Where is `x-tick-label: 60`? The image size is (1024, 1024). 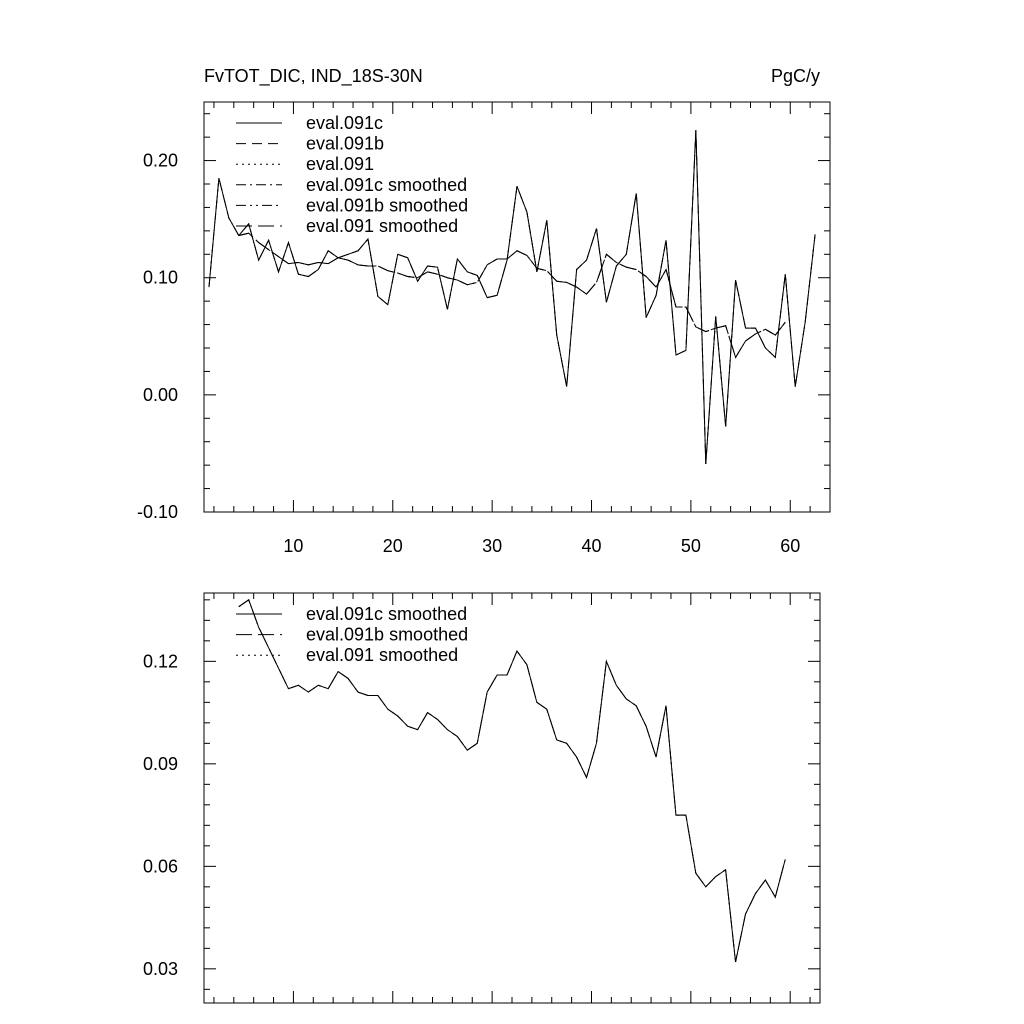
x-tick-label: 60 is located at coordinates (790, 546).